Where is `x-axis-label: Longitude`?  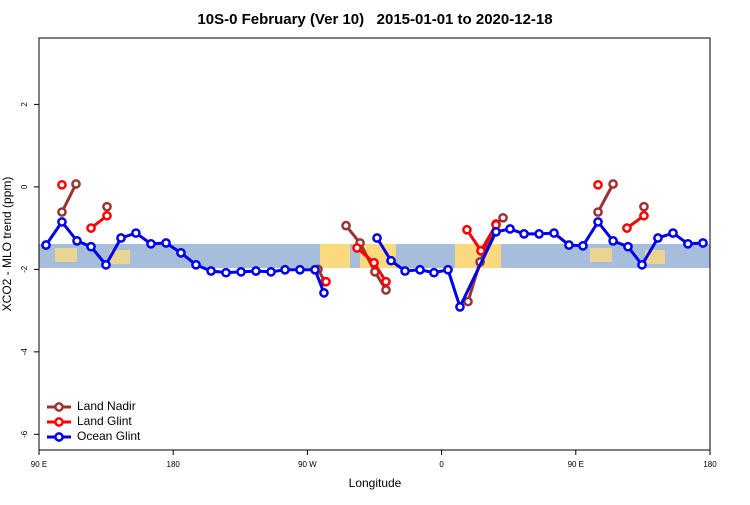 x-axis-label: Longitude is located at coordinates (375, 483).